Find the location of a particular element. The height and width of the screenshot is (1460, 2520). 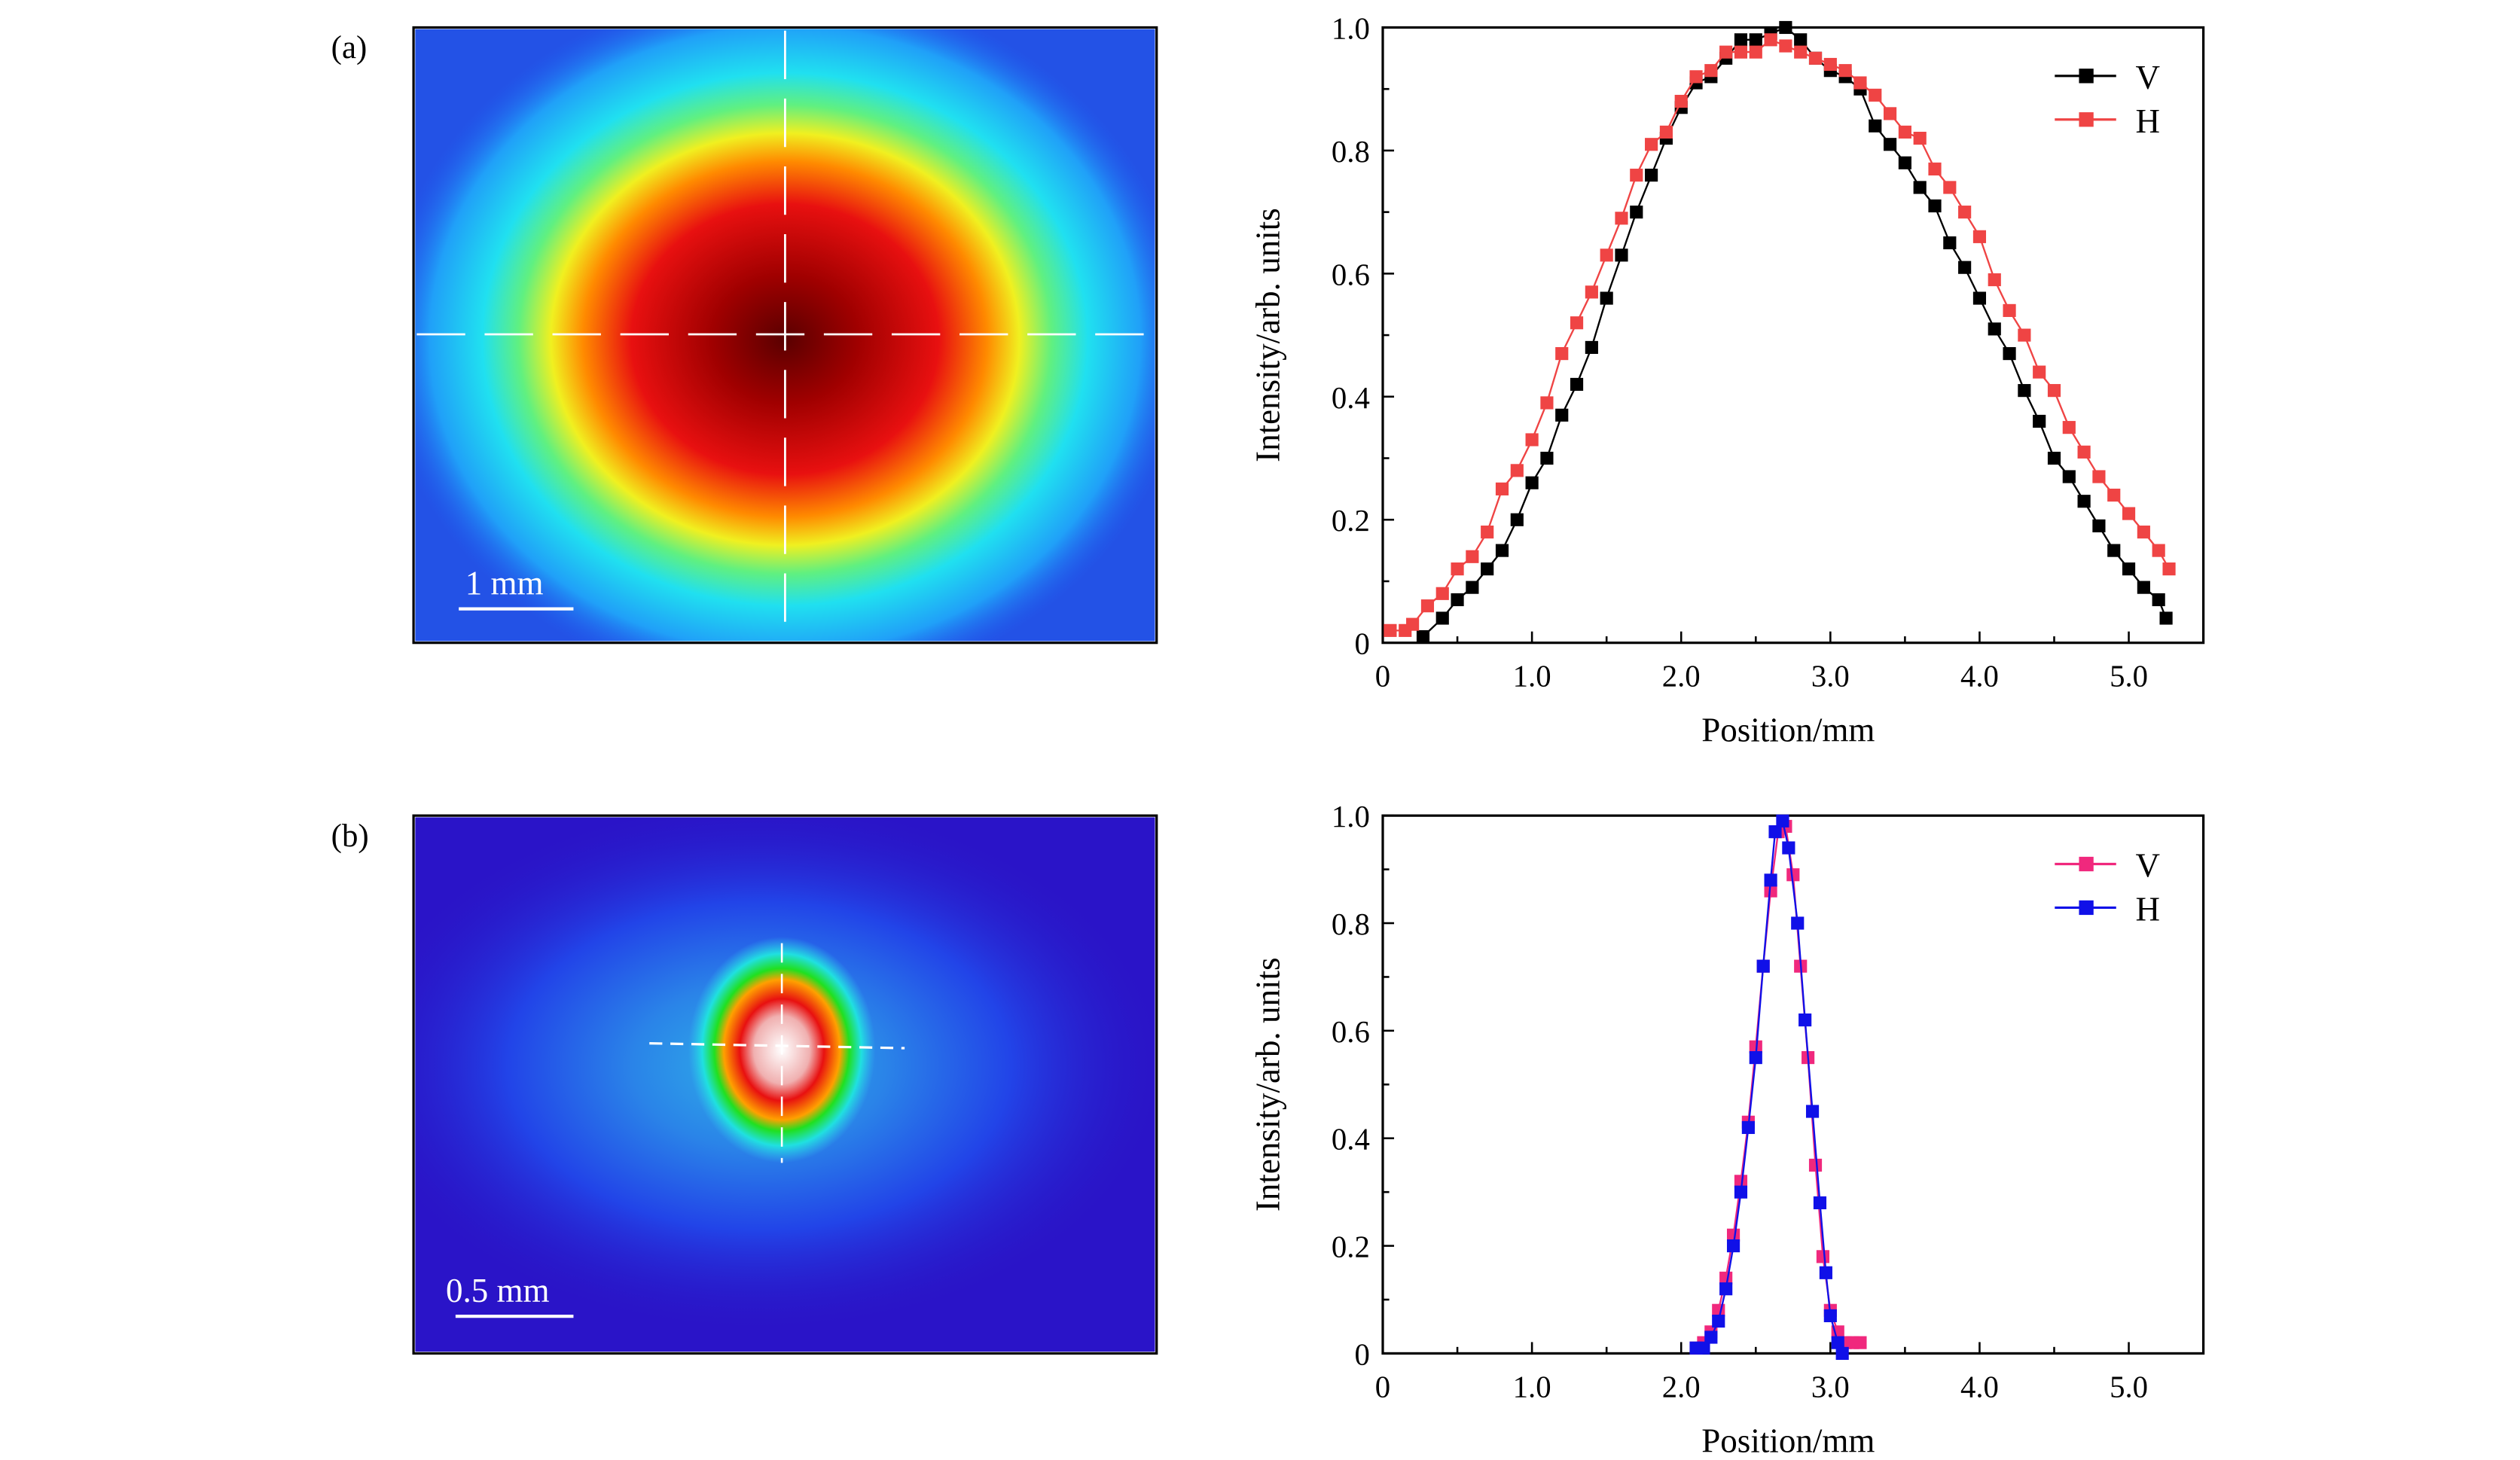

beam-image-b-frame is located at coordinates (785, 1084).